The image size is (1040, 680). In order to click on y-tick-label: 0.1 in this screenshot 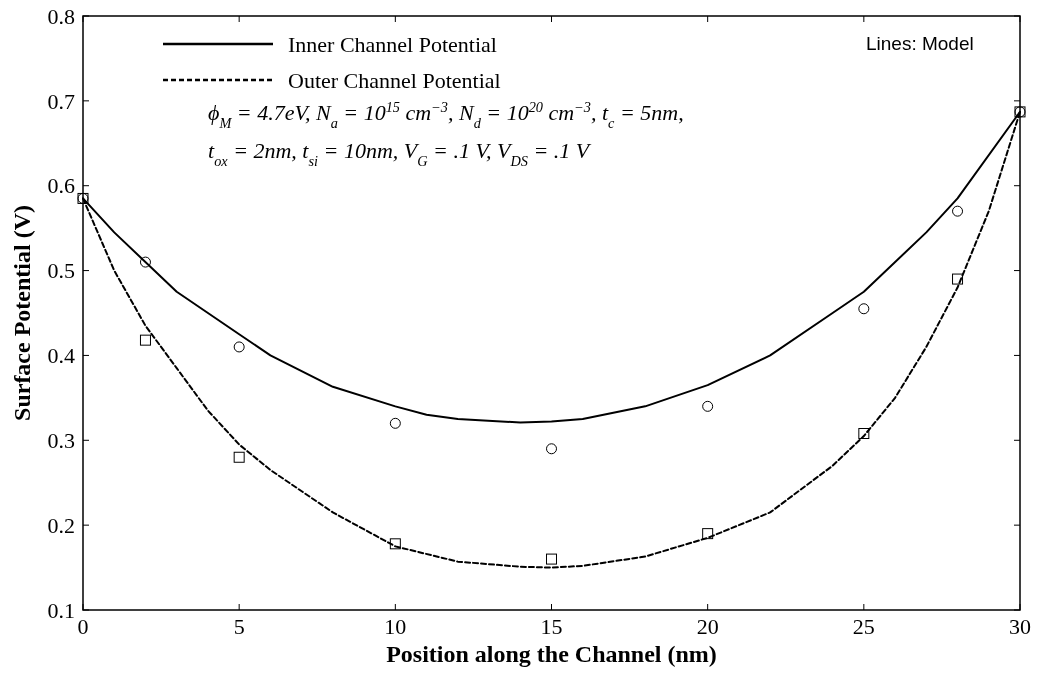, I will do `click(61, 610)`.